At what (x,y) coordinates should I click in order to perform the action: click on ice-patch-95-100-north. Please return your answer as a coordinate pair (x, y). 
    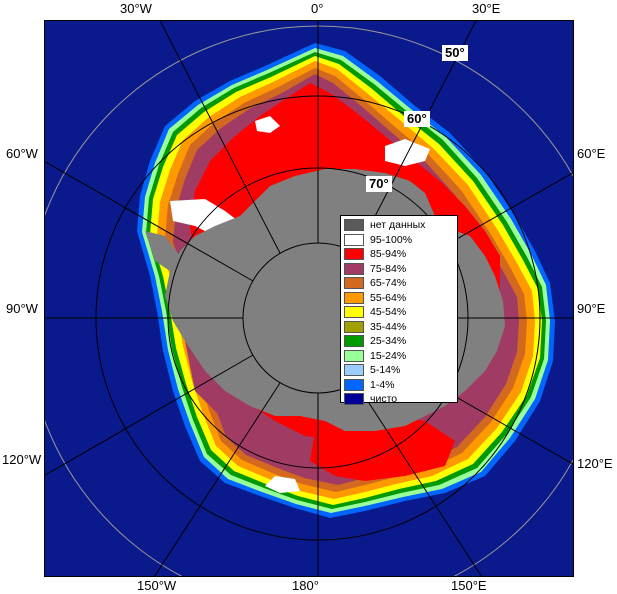
    Looking at the image, I should click on (267, 124).